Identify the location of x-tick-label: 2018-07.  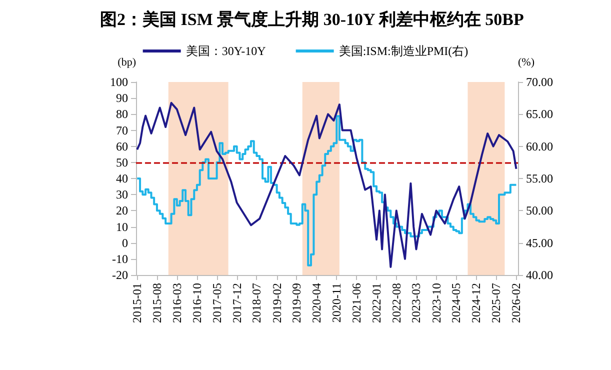
(257, 303).